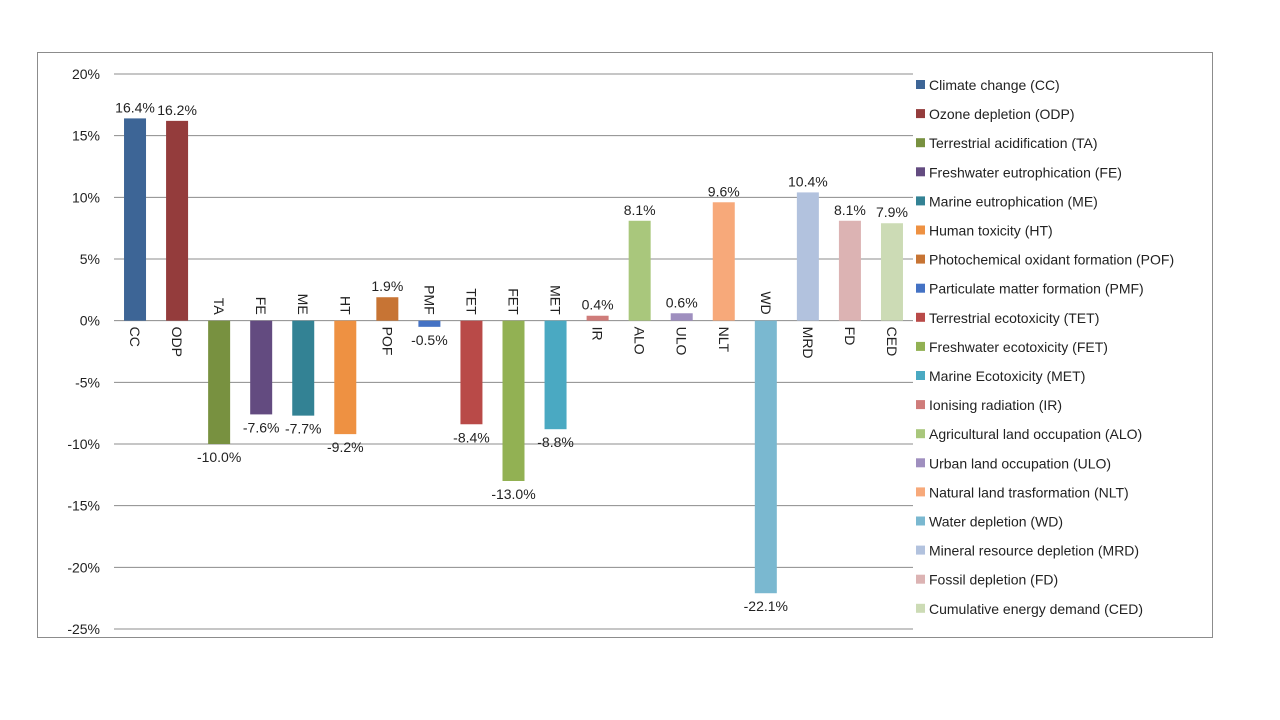 The height and width of the screenshot is (720, 1280). What do you see at coordinates (345, 377) in the screenshot?
I see `bar-ht` at bounding box center [345, 377].